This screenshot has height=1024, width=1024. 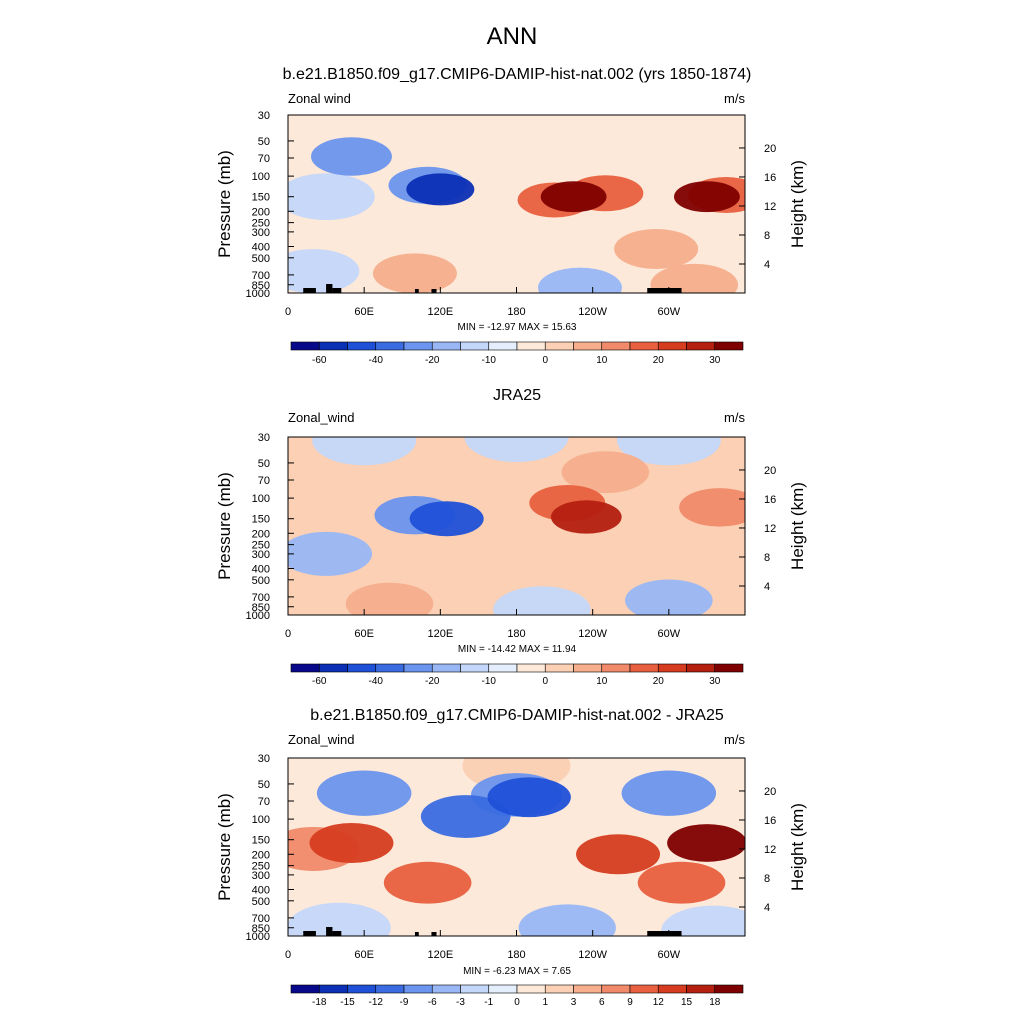 What do you see at coordinates (517, 395) in the screenshot?
I see `panel-title: JRA25` at bounding box center [517, 395].